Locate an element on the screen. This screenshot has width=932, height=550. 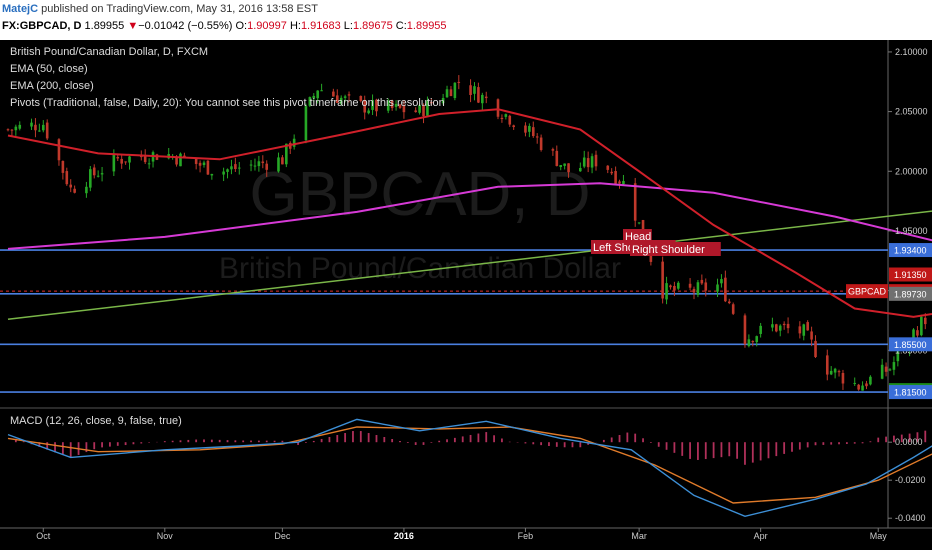
y-tick-label: 1.95000 is located at coordinates (911, 231).